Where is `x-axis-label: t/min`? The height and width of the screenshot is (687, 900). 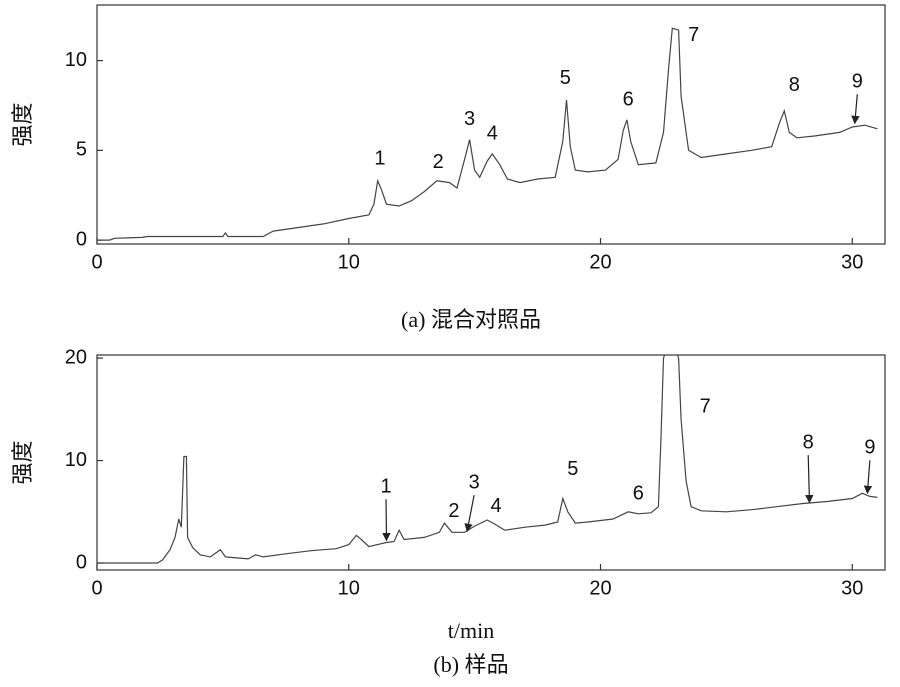
x-axis-label: t/min is located at coordinates (471, 630).